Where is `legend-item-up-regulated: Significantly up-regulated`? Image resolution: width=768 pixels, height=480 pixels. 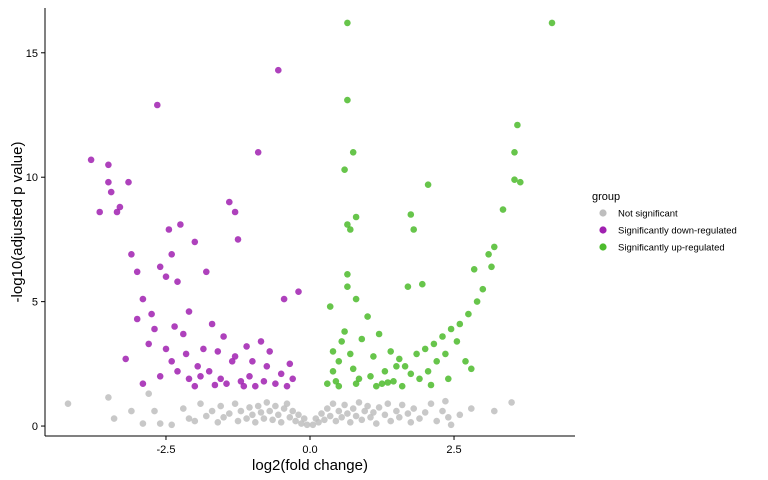
legend-item-up-regulated: Significantly up-regulated is located at coordinates (662, 248).